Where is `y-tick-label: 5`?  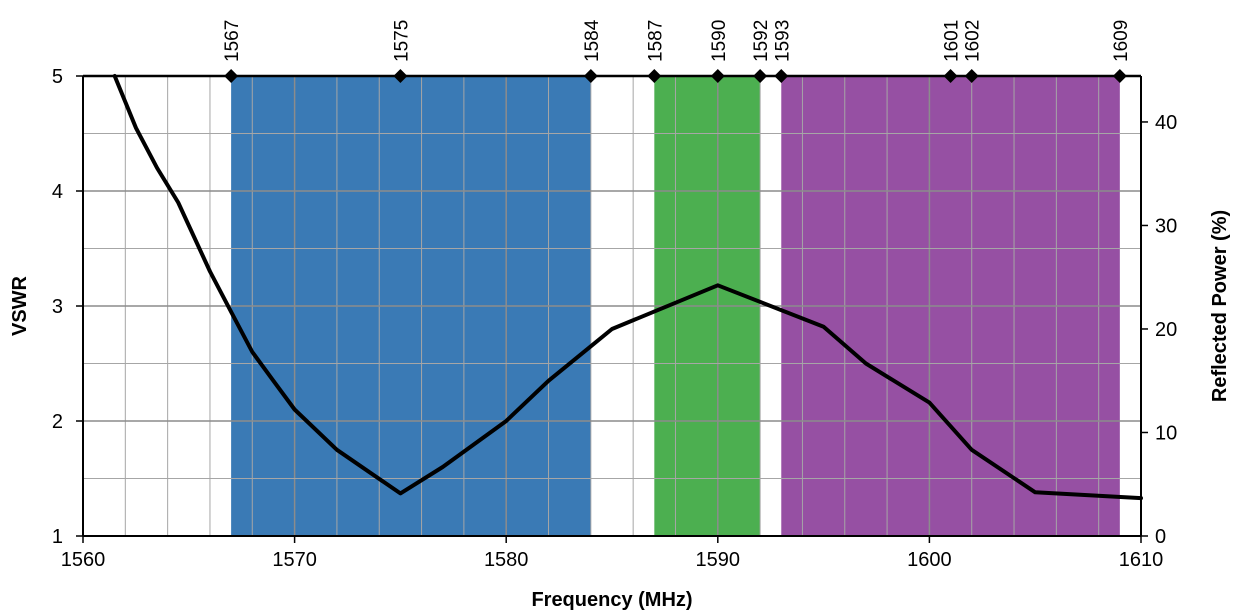
y-tick-label: 5 is located at coordinates (57, 77).